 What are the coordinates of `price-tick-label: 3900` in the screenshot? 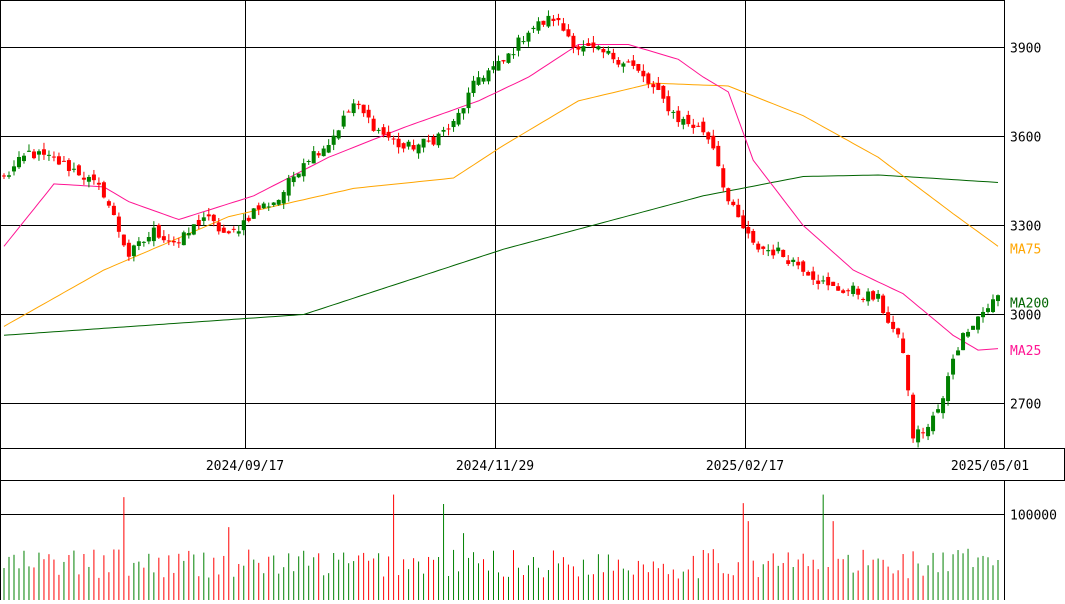 It's located at (1025, 48).